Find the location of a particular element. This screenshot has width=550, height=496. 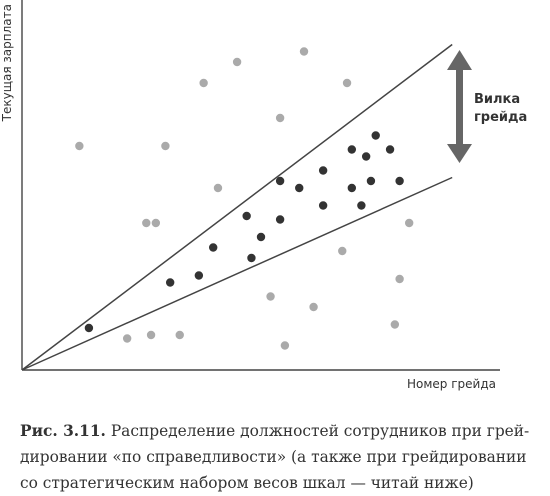

x-axis-label: Номер грейда is located at coordinates (451, 384).